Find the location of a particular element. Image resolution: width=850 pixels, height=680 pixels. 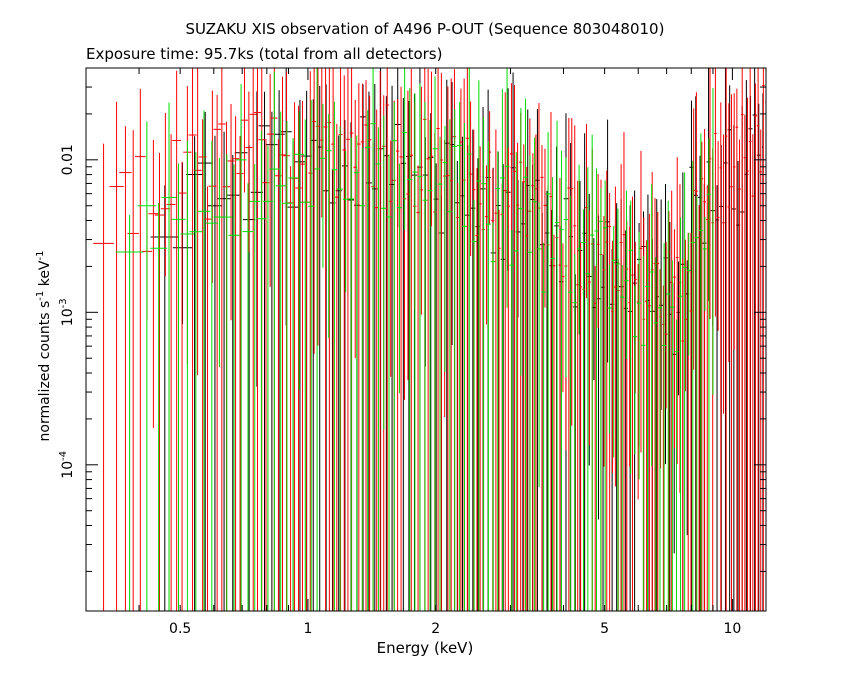

y-tick-label: 10-3 is located at coordinates (67, 312).